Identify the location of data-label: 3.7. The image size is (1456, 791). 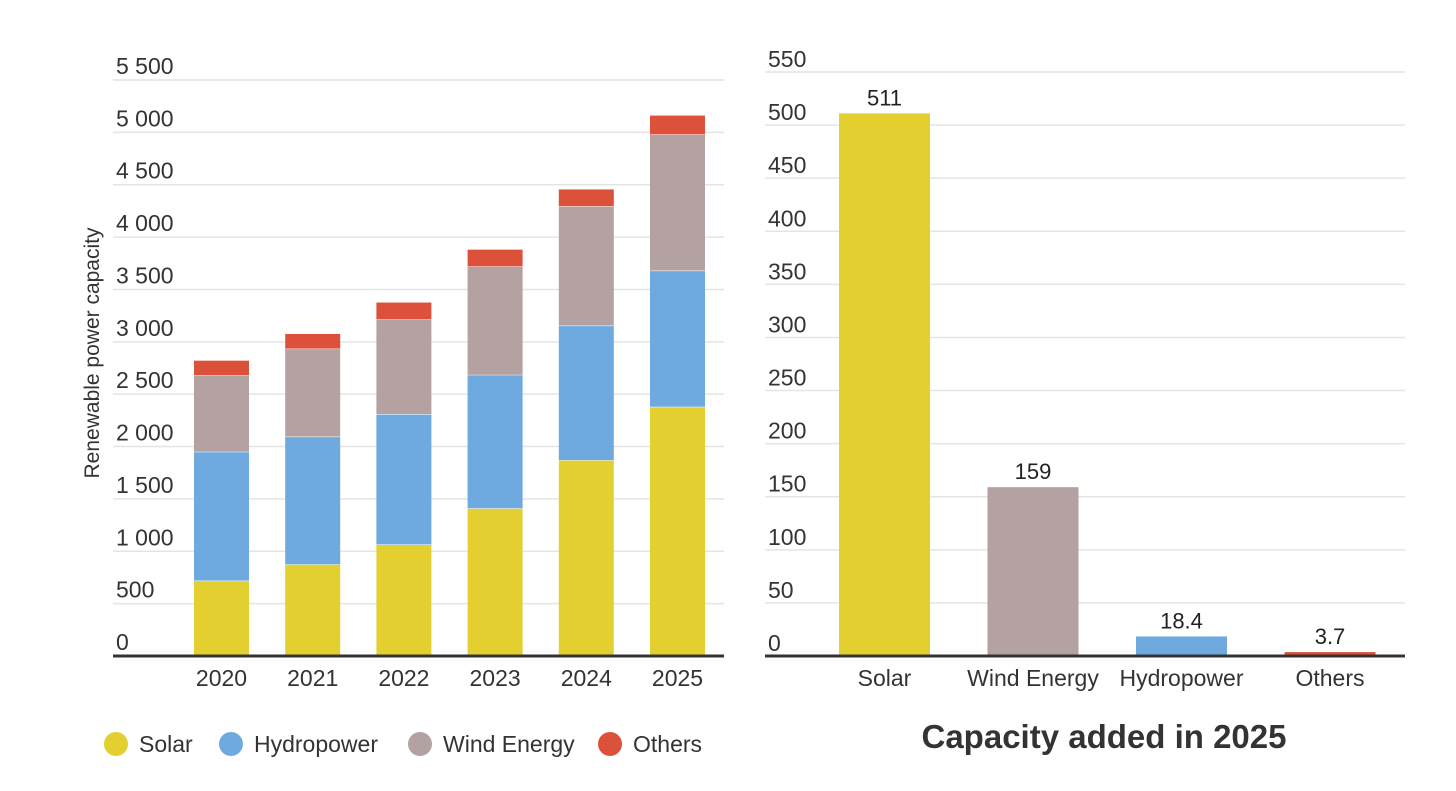
(1330, 636).